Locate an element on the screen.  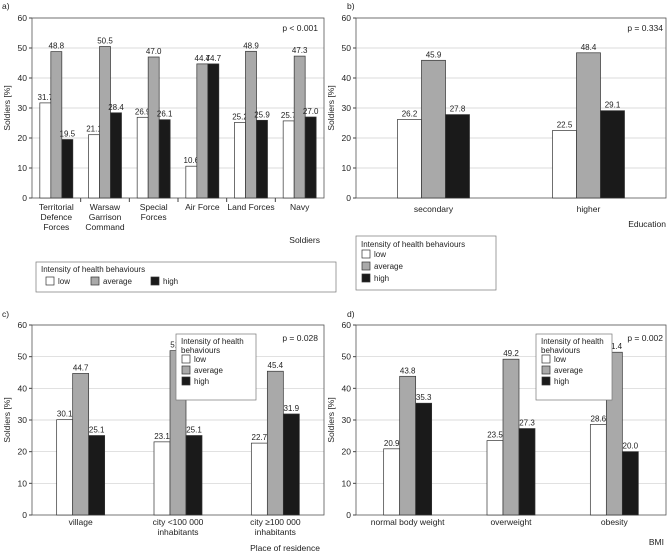
bar-value-label: 51.4 is located at coordinates (615, 346).